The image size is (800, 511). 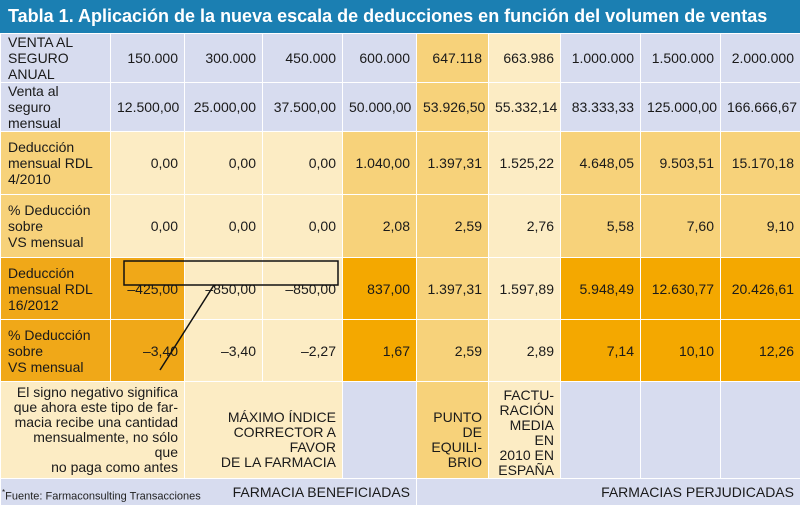 What do you see at coordinates (55, 107) in the screenshot?
I see `row-label-venta-mensual: Venta al seguro mensual` at bounding box center [55, 107].